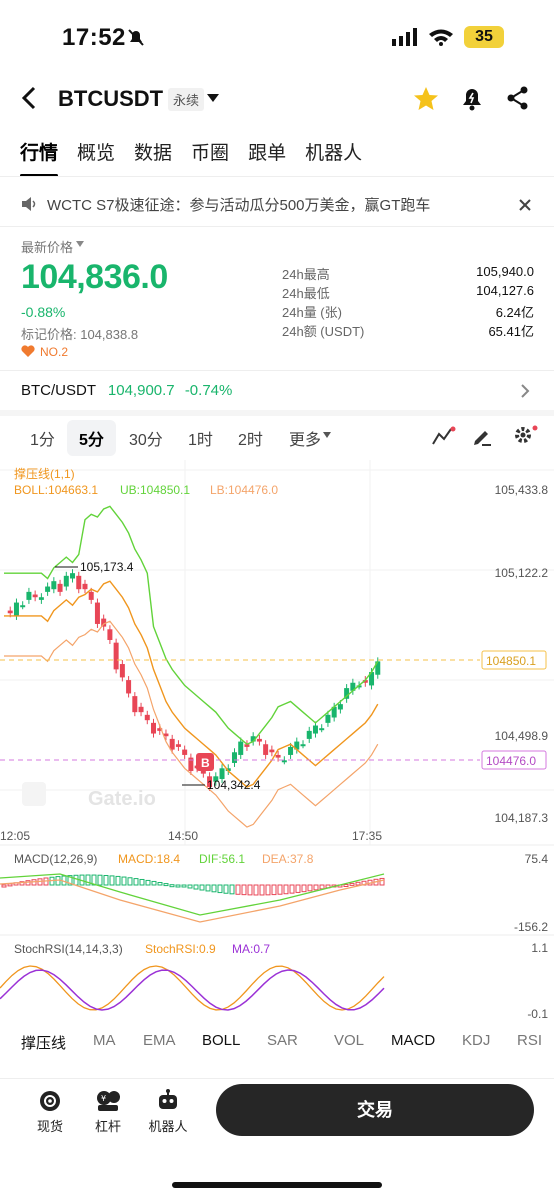 This screenshot has width=554, height=1200. I want to click on nav-spot-label: 现货, so click(49, 1126).